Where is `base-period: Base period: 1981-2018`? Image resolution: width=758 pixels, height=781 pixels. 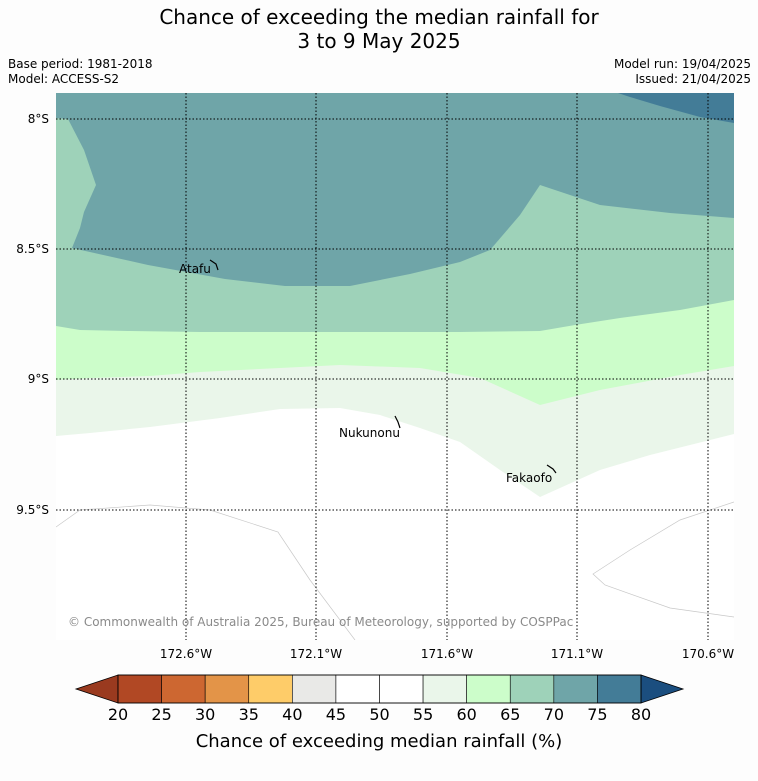
base-period: Base period: 1981-2018 is located at coordinates (80, 64).